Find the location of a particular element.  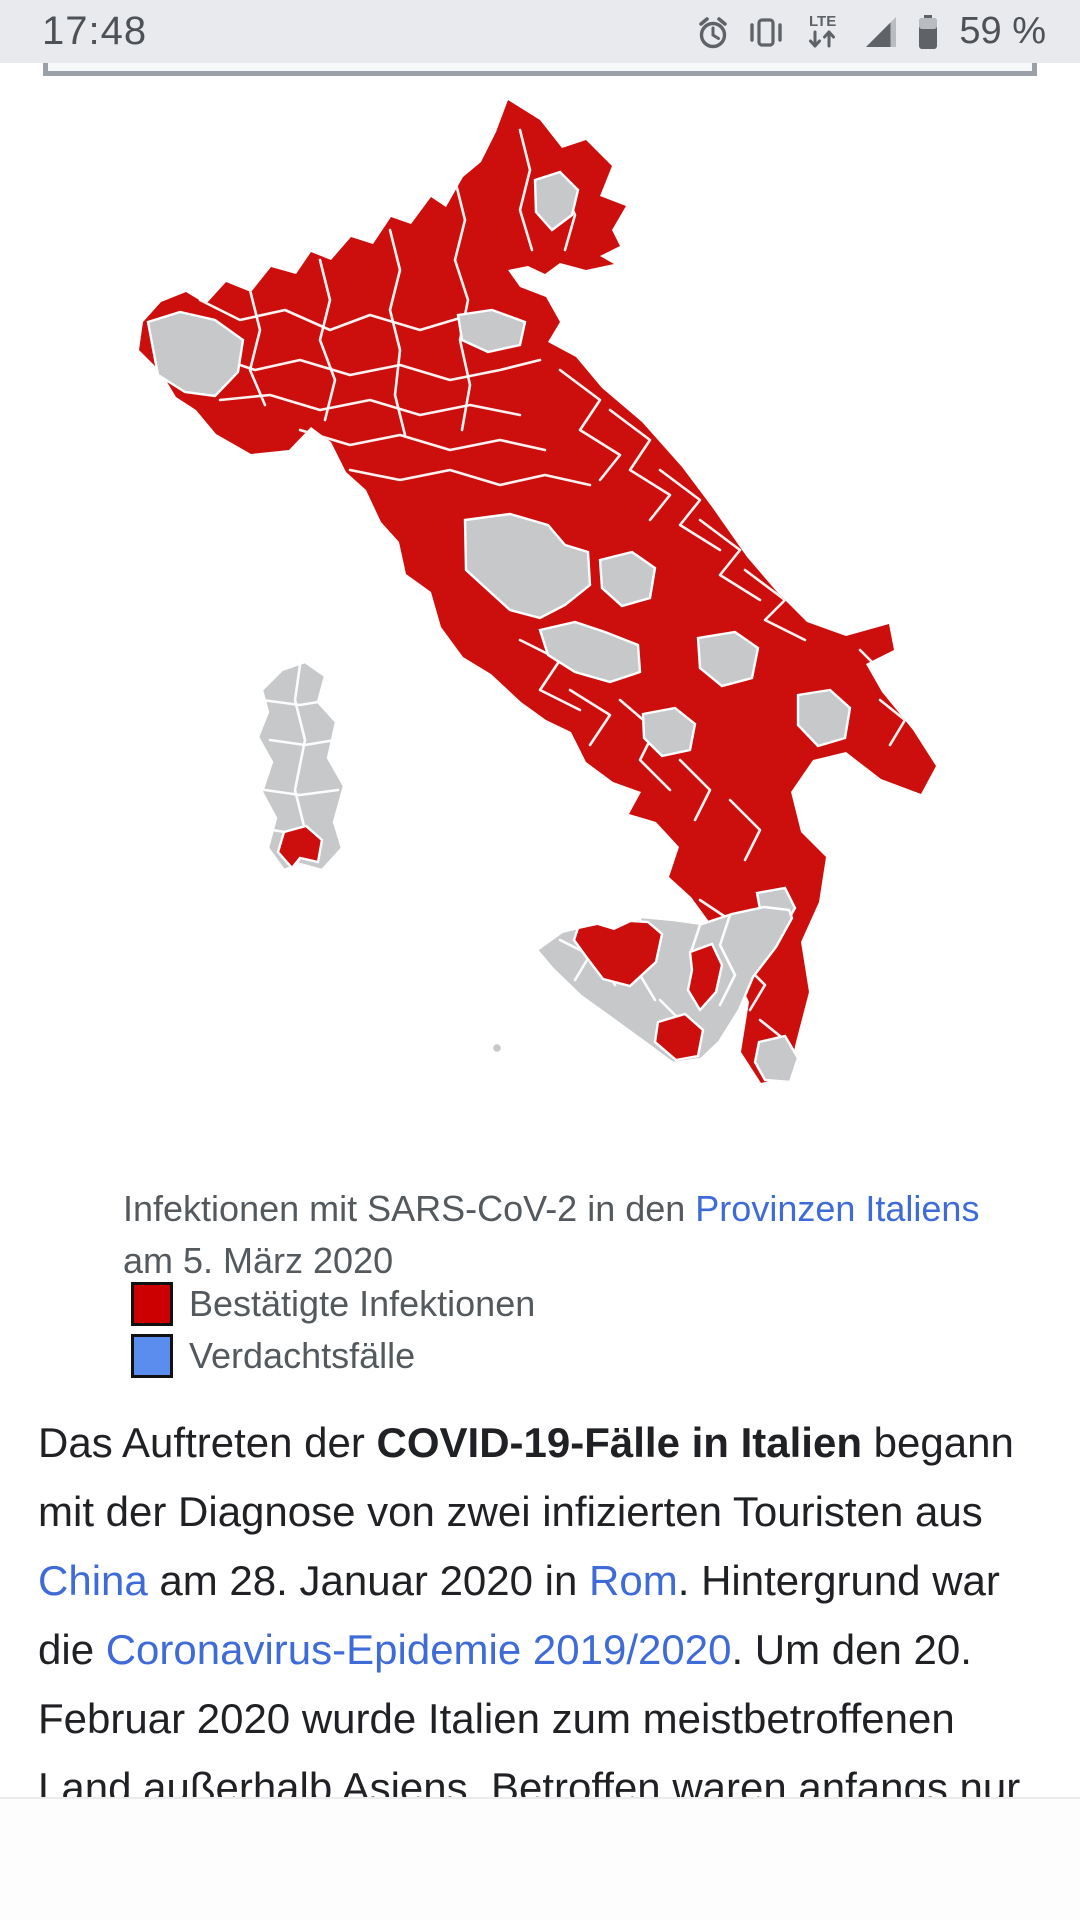

battery-percent: 59 % is located at coordinates (1002, 31).